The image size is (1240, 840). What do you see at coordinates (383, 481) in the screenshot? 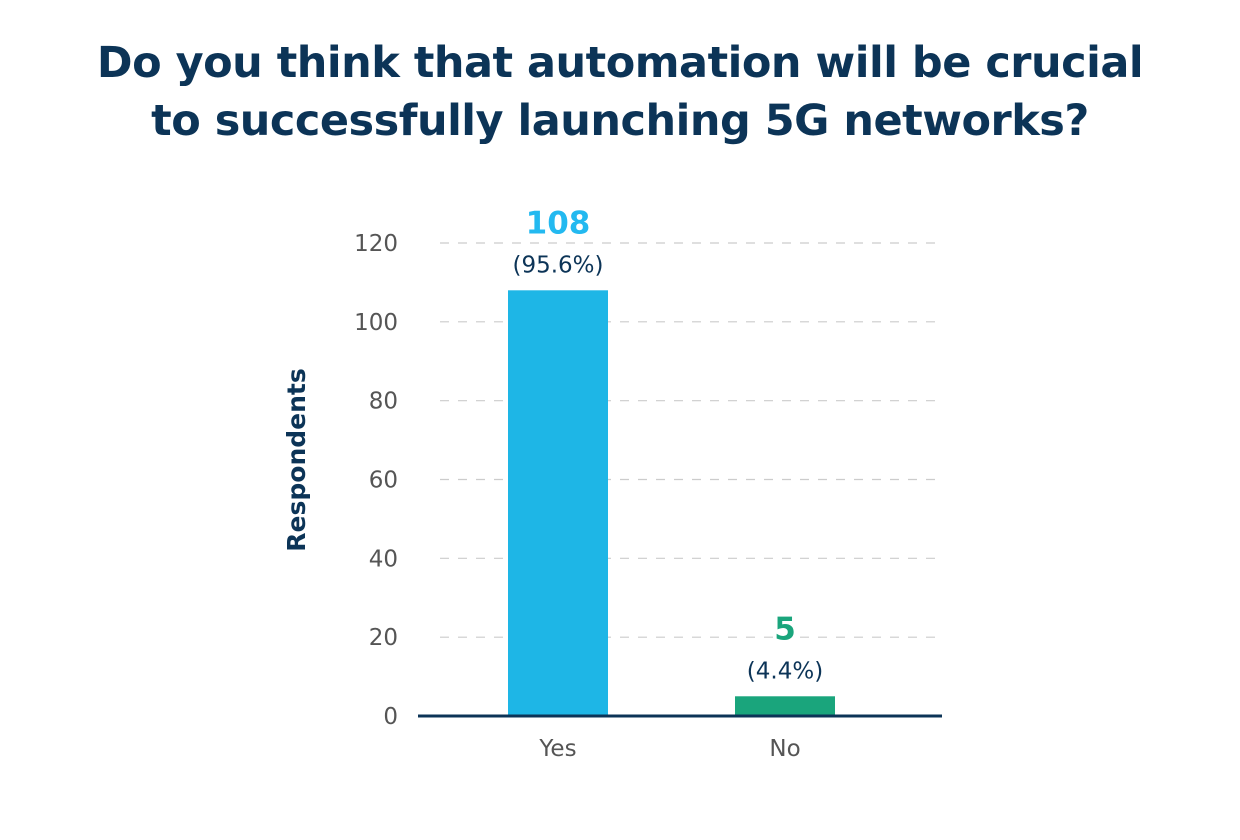
I see `y-tick-label: 60` at bounding box center [383, 481].